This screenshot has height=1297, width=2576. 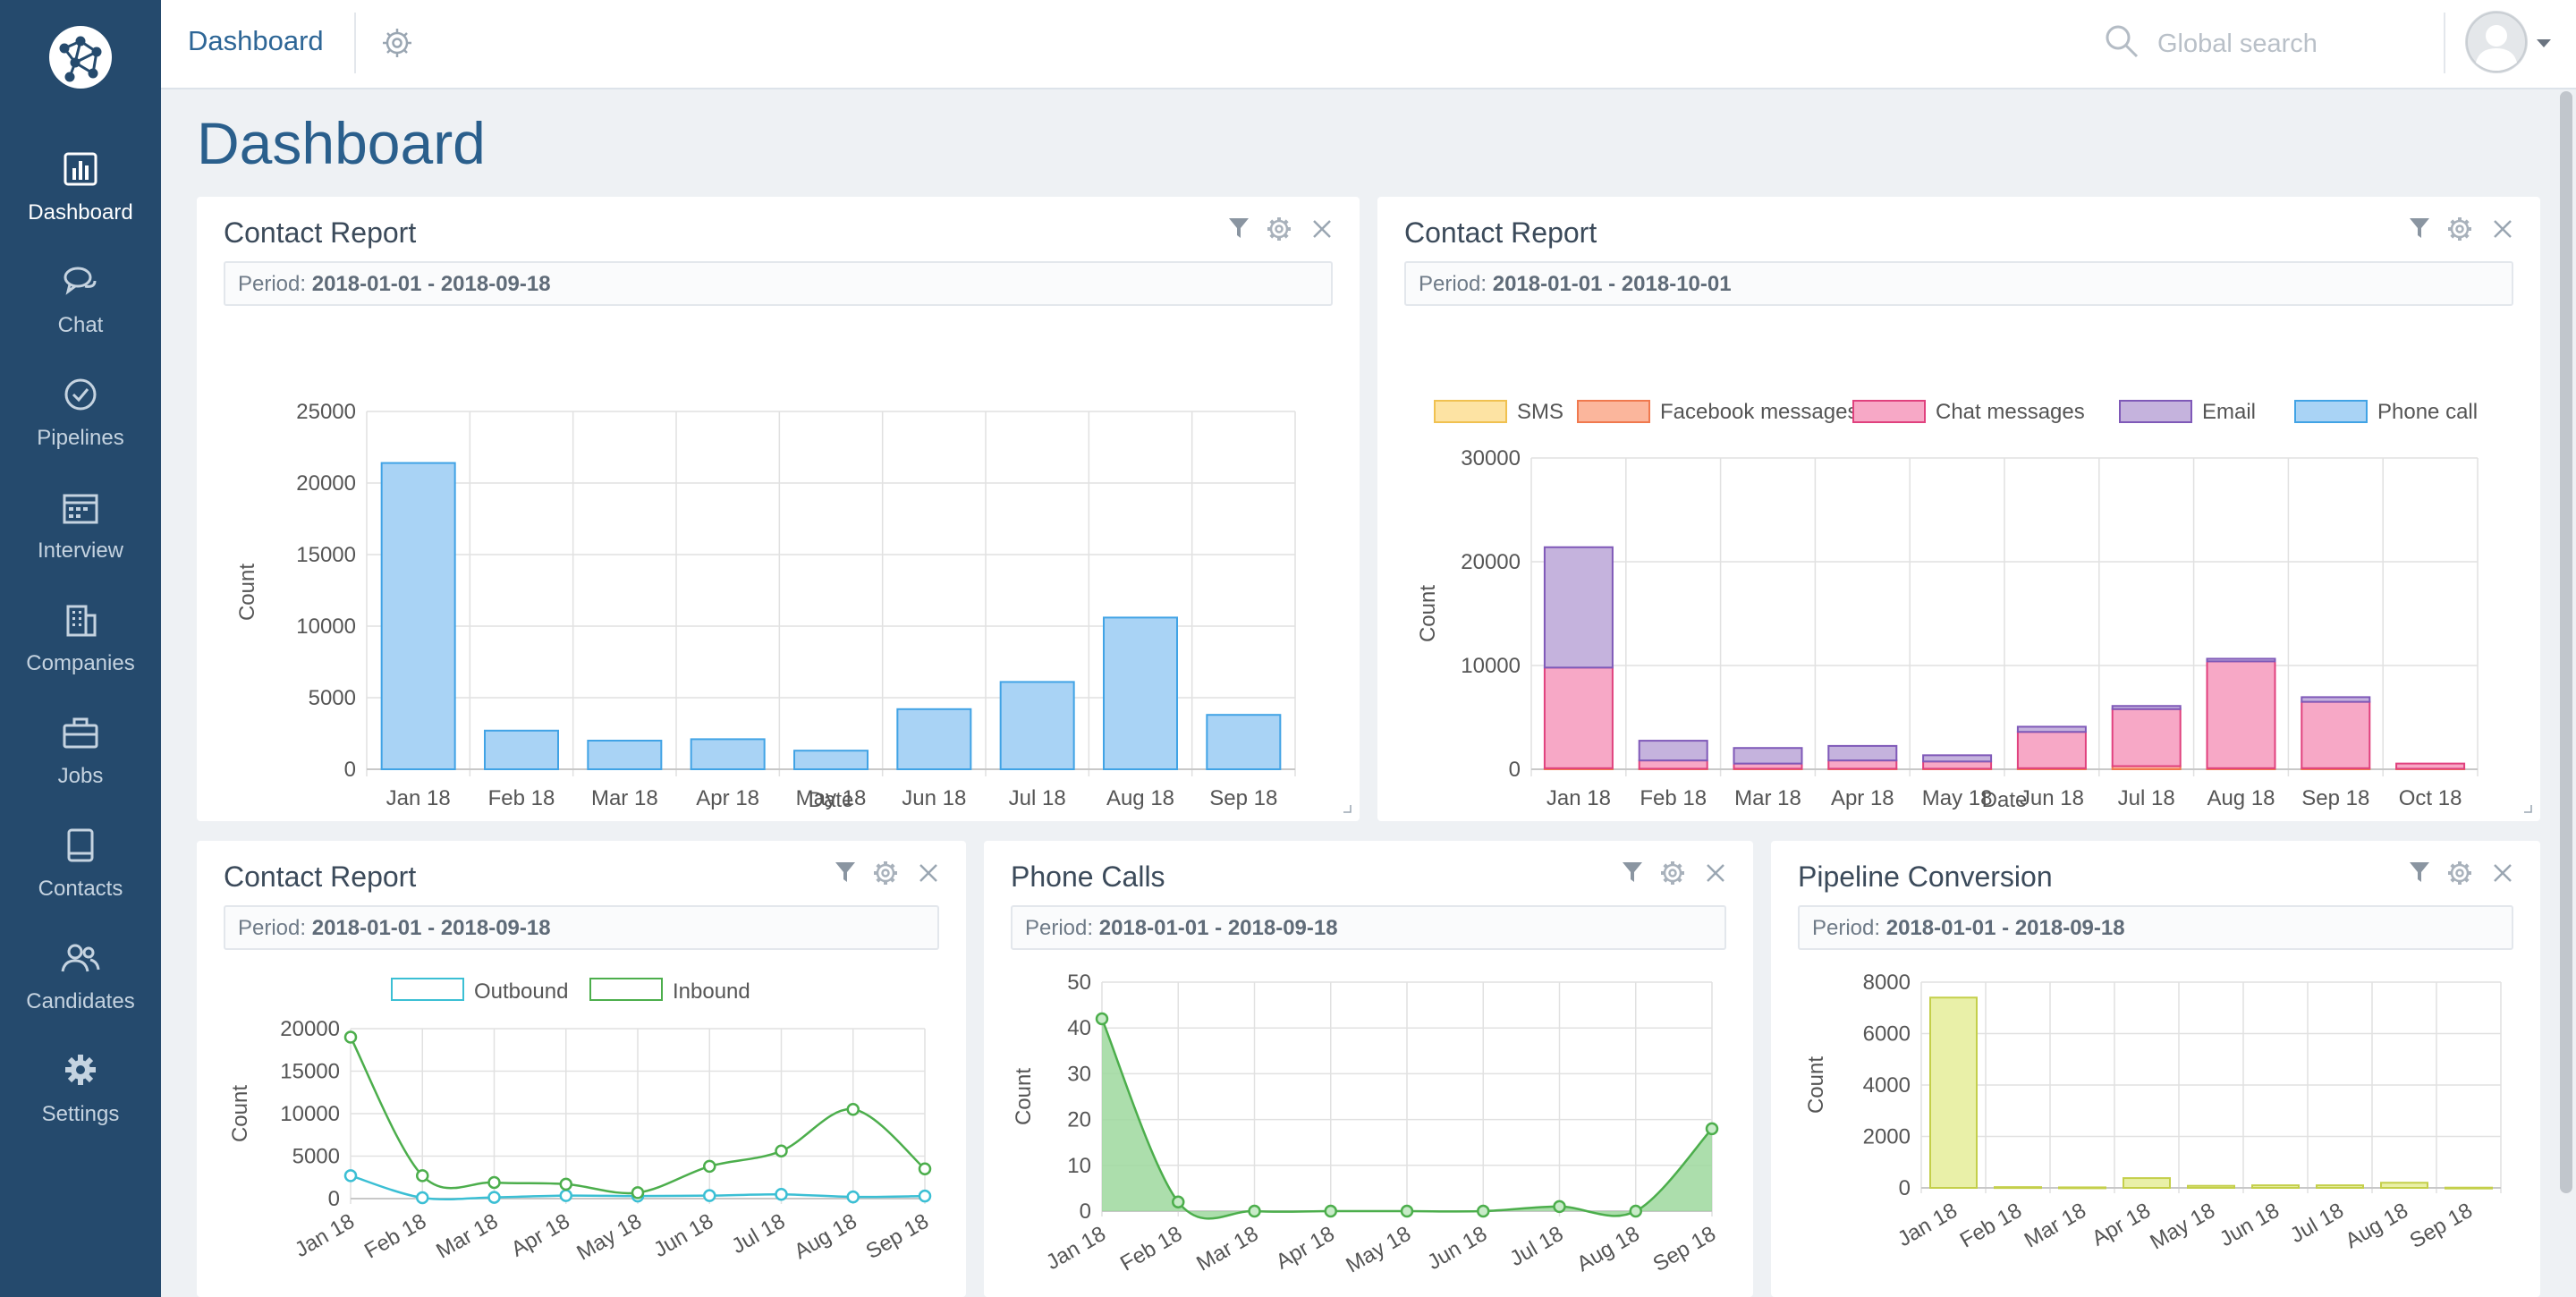 What do you see at coordinates (1368, 927) in the screenshot?
I see `period-field: Period: 2018-01-01 - 2018-09-18` at bounding box center [1368, 927].